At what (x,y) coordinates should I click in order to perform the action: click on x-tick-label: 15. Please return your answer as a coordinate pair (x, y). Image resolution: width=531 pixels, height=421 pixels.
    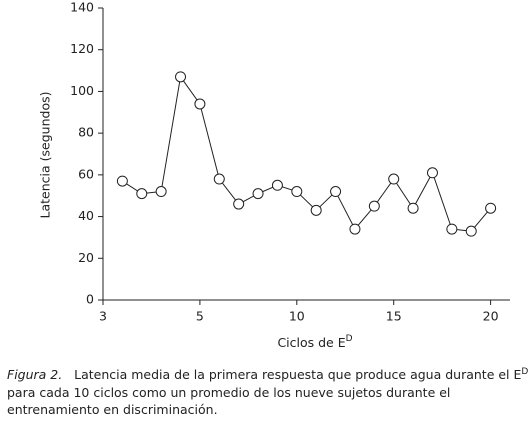
    Looking at the image, I should click on (394, 316).